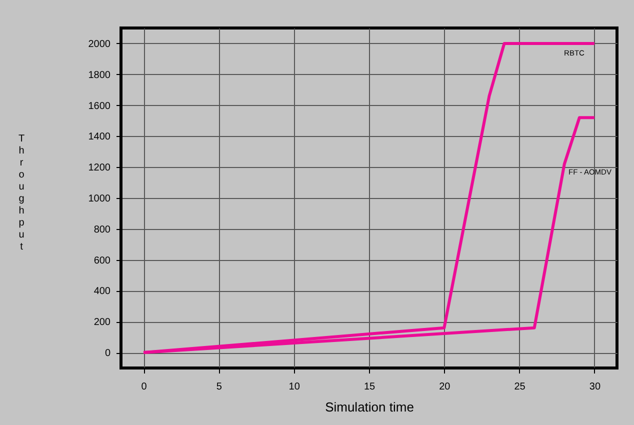 The height and width of the screenshot is (425, 634). I want to click on y-tick-label: 1400, so click(99, 137).